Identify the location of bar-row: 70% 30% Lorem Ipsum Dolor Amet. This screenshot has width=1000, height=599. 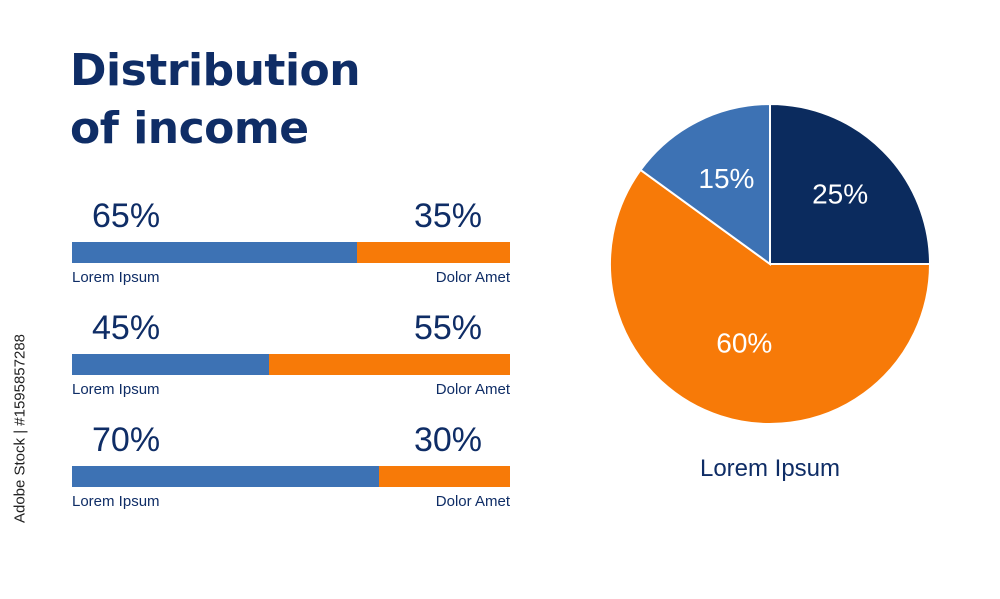
(291, 470).